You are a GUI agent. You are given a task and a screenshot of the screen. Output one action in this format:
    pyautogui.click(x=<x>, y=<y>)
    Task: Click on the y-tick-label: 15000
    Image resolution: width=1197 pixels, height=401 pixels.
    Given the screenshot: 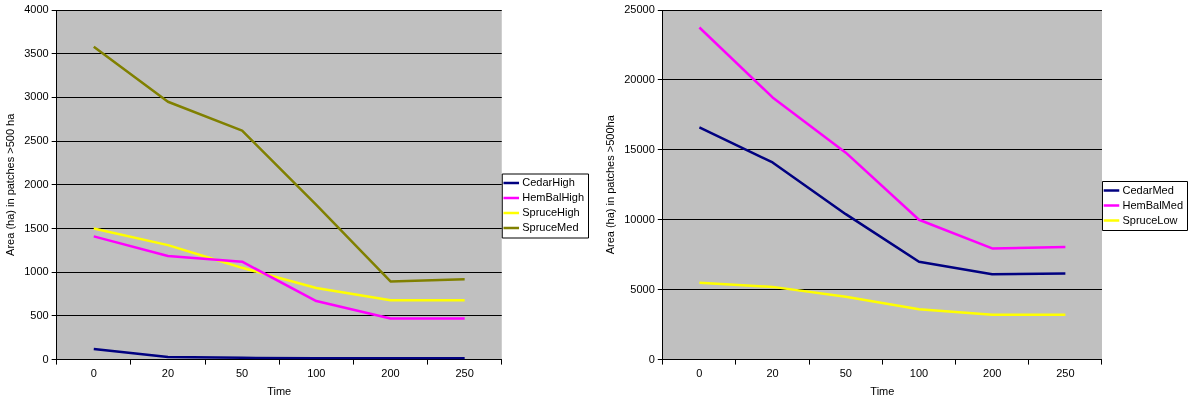 What is the action you would take?
    pyautogui.click(x=639, y=148)
    